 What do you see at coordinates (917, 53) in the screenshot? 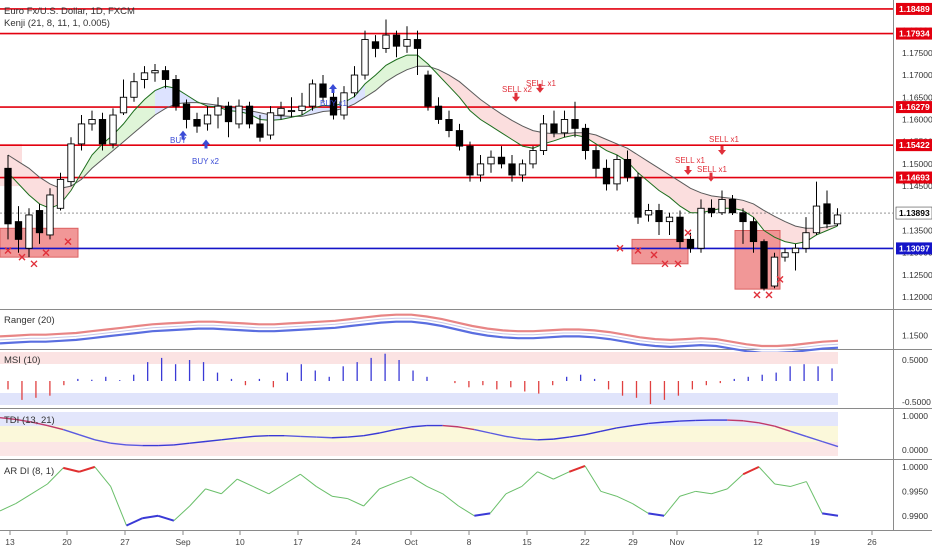
I see `price-tick-label: 1.17500` at bounding box center [917, 53].